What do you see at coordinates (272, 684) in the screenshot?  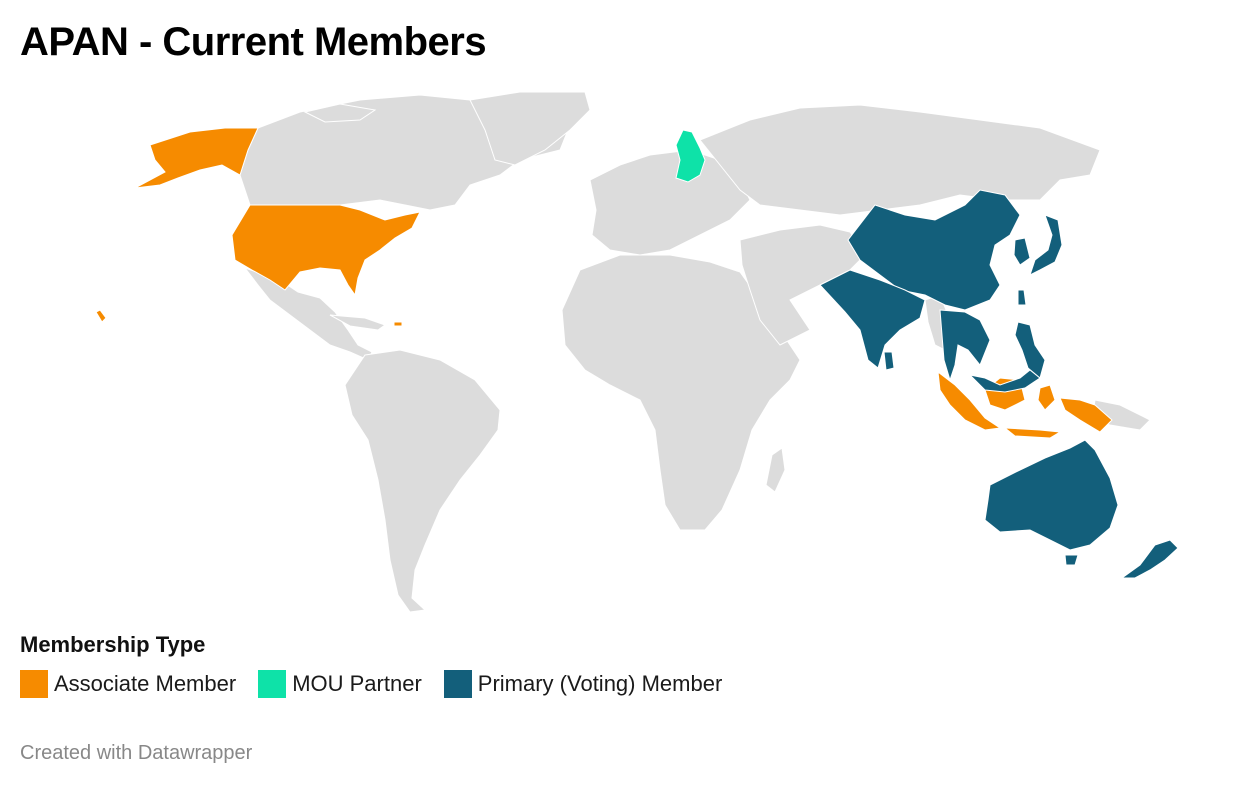 I see `legend-swatch-mou` at bounding box center [272, 684].